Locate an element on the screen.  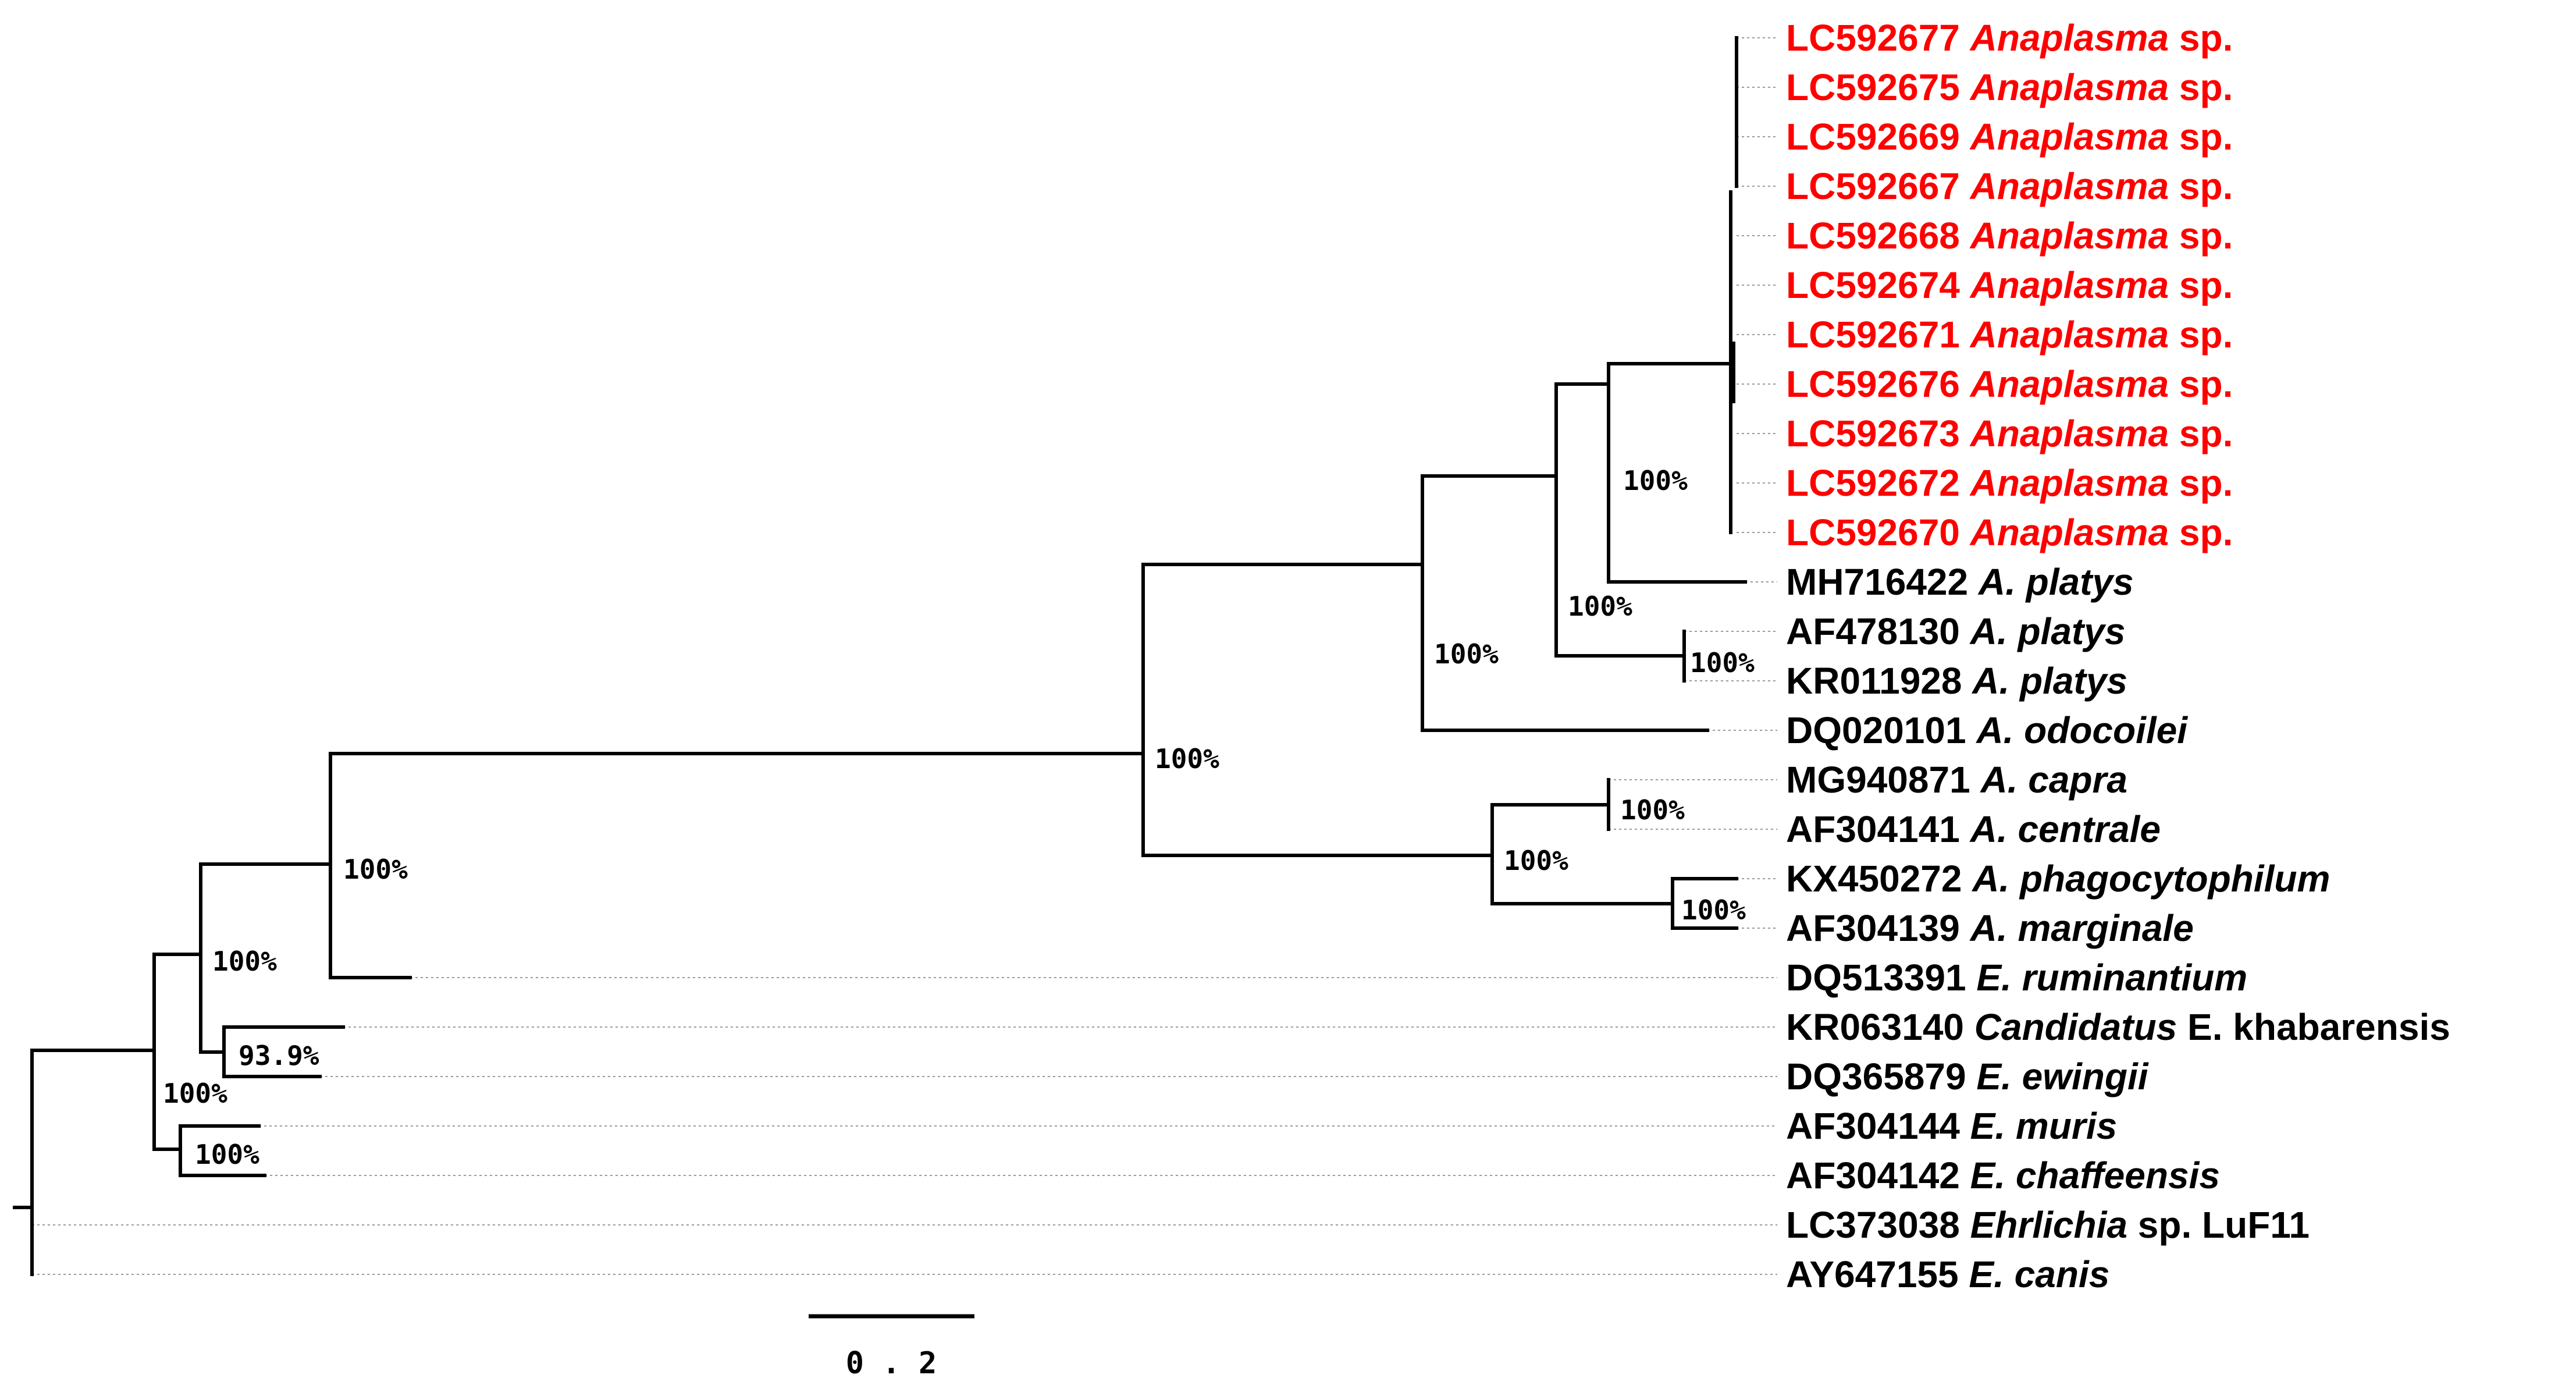
leaf-label: MH716422 A. platys is located at coordinates (1960, 582).